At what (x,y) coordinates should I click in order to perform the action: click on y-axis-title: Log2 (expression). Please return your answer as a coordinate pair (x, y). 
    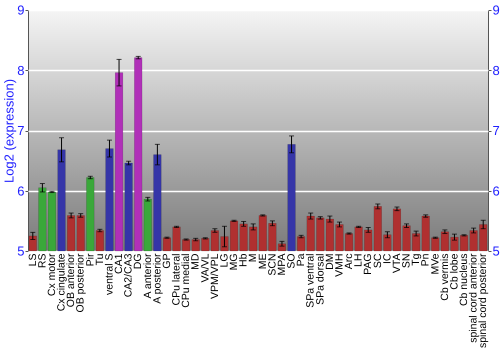
    Looking at the image, I should click on (8, 131).